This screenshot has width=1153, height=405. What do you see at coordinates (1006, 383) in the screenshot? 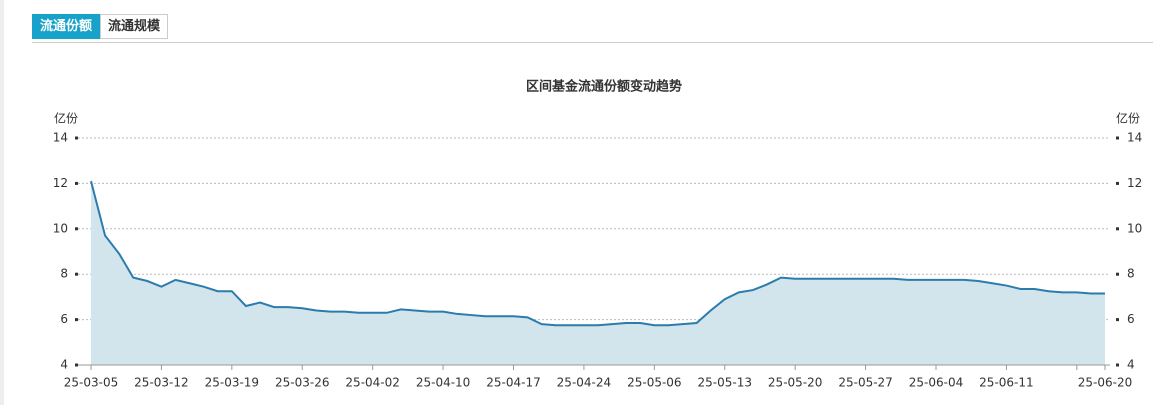
I see `x-tick-label: 25-06-11` at bounding box center [1006, 383].